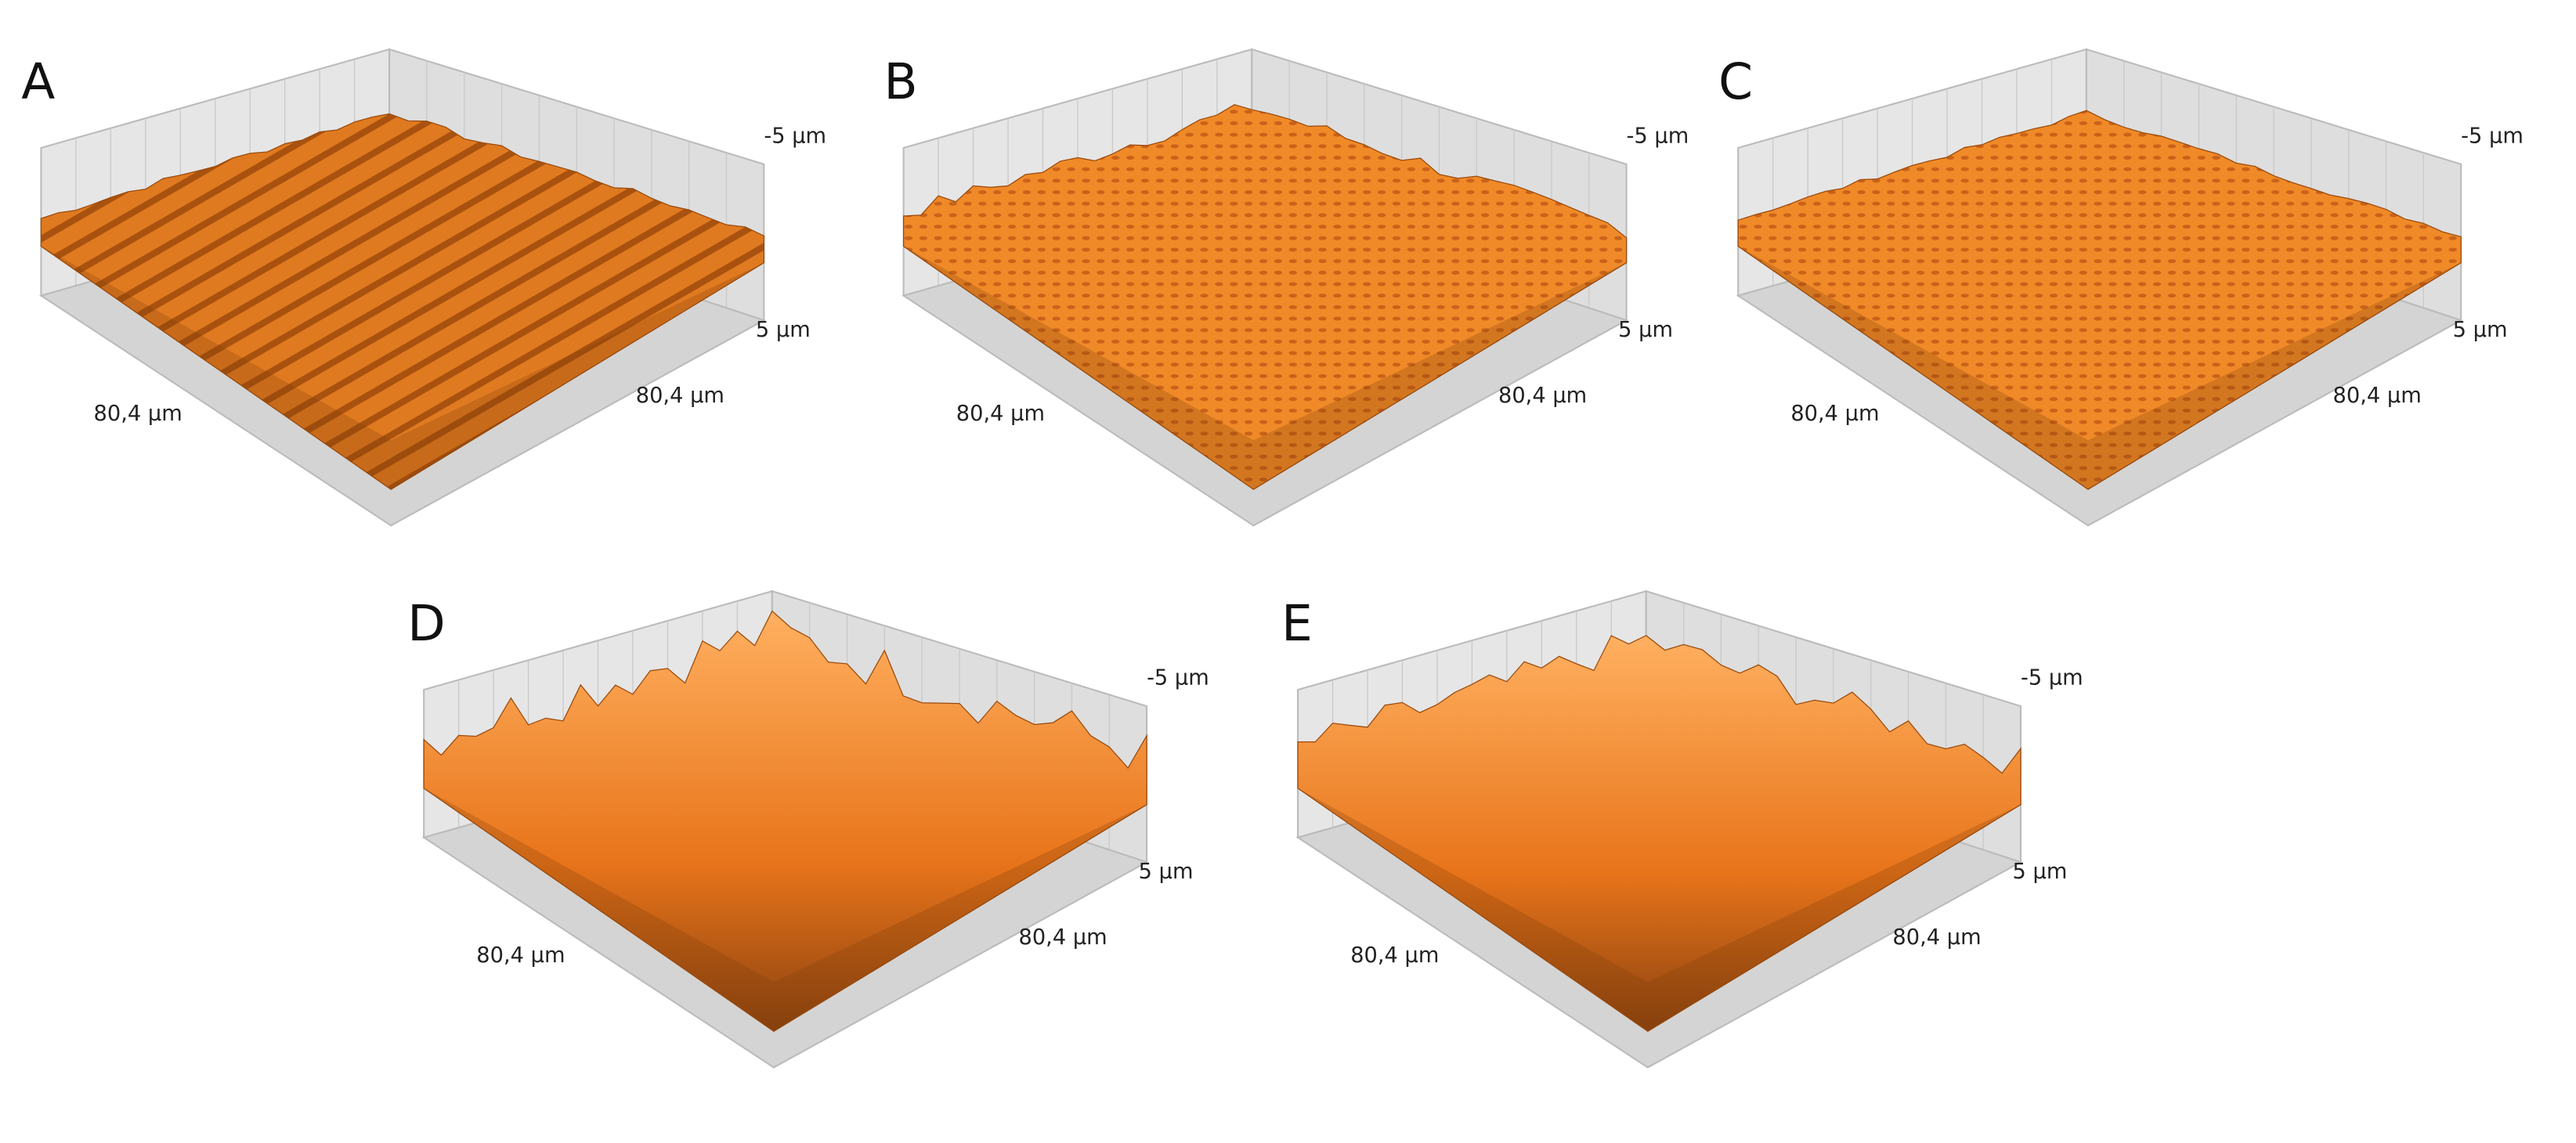 This screenshot has height=1143, width=2576. I want to click on panel: D -5 µm 5 µm 80,4 µm 80,4 µm, so click(808, 829).